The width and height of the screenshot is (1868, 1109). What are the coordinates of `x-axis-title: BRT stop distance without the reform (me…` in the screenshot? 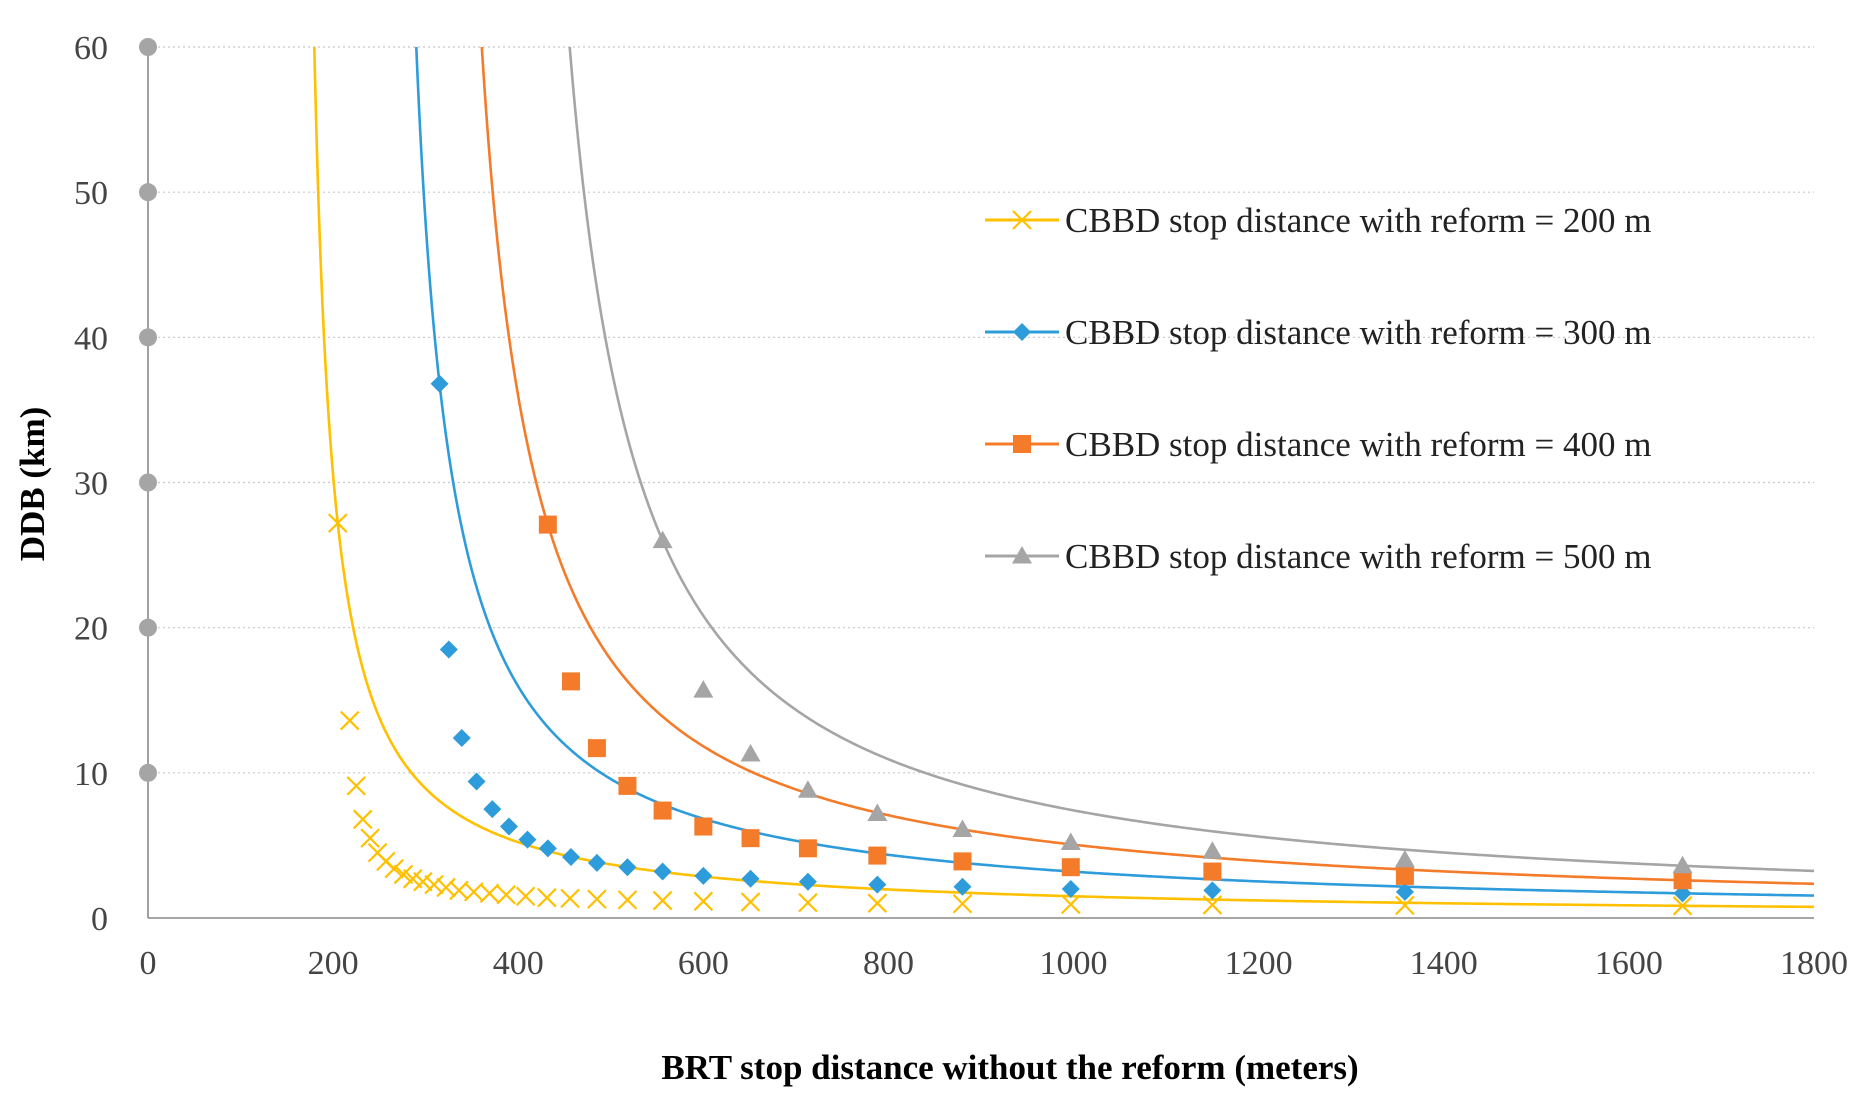 It's located at (1009, 1067).